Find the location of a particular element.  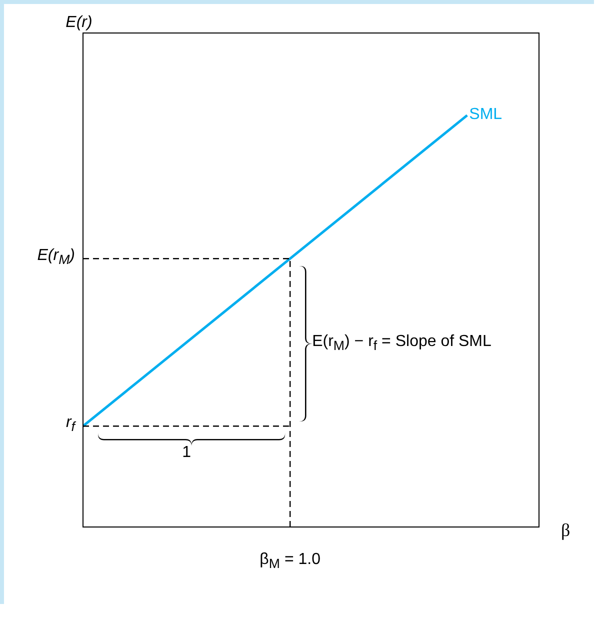

ref-line-label: r$_{f}$ is located at coordinates (70, 425).